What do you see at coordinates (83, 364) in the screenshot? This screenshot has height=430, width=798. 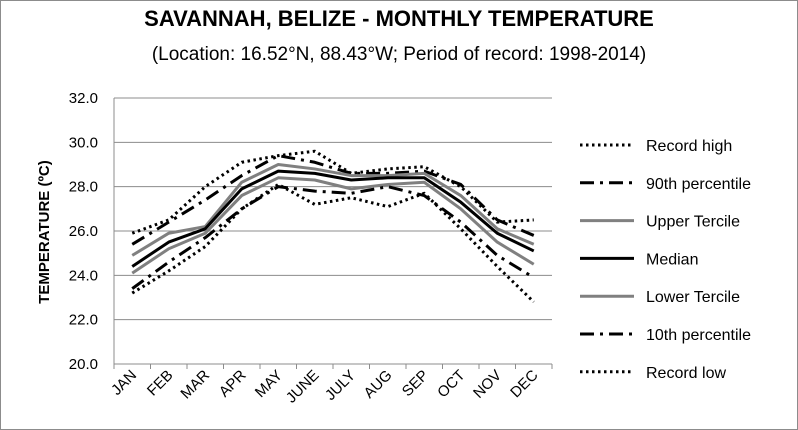 I see `y-tick-label: 20.0` at bounding box center [83, 364].